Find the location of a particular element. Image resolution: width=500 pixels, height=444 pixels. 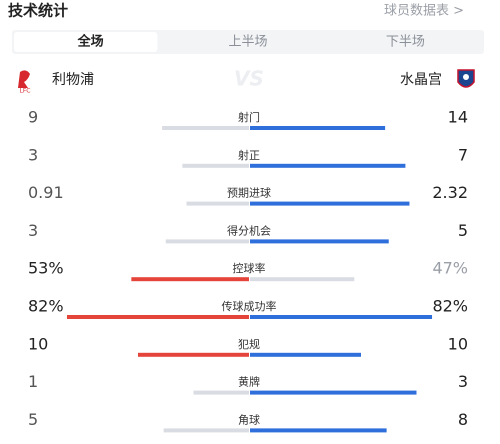

away-value: 3 is located at coordinates (463, 381).